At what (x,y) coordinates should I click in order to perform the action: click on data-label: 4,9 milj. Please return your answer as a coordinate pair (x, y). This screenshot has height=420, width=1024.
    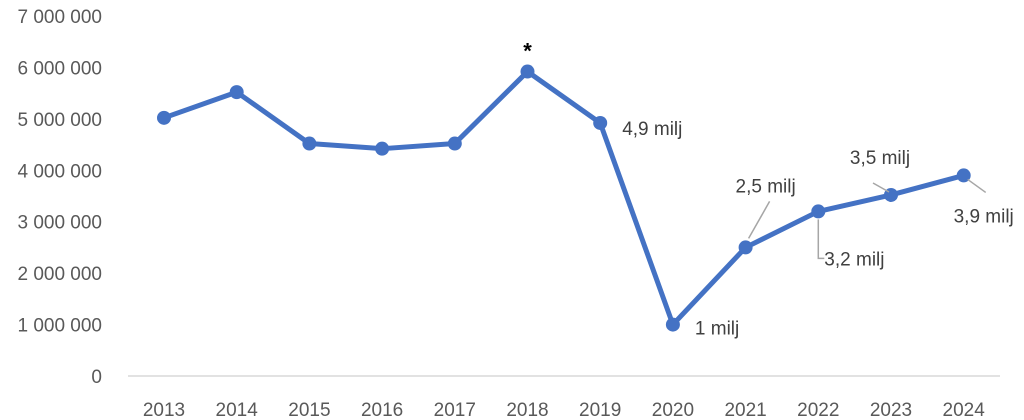
    Looking at the image, I should click on (652, 129).